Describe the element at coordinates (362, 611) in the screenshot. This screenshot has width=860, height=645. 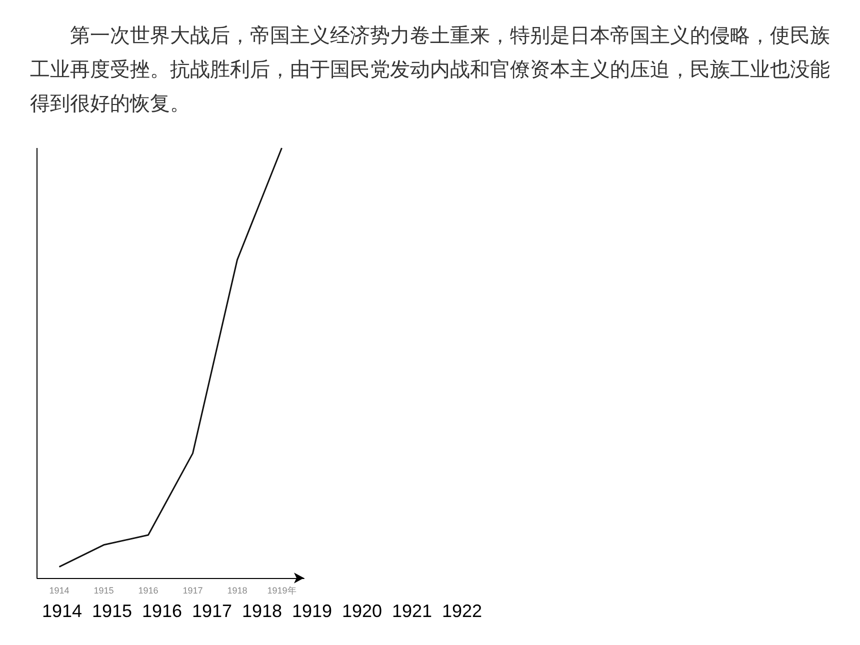
I see `text: 1920` at that location.